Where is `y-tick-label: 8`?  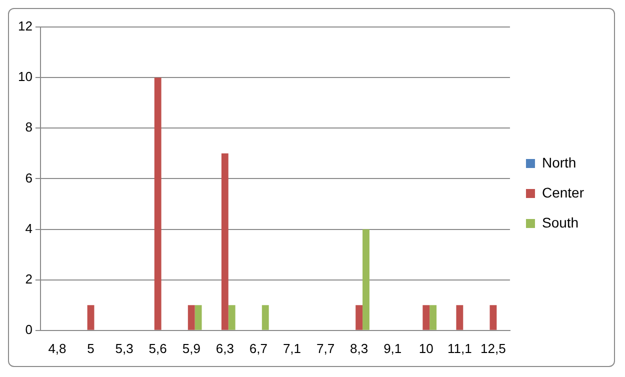
y-tick-label: 8 is located at coordinates (28, 127).